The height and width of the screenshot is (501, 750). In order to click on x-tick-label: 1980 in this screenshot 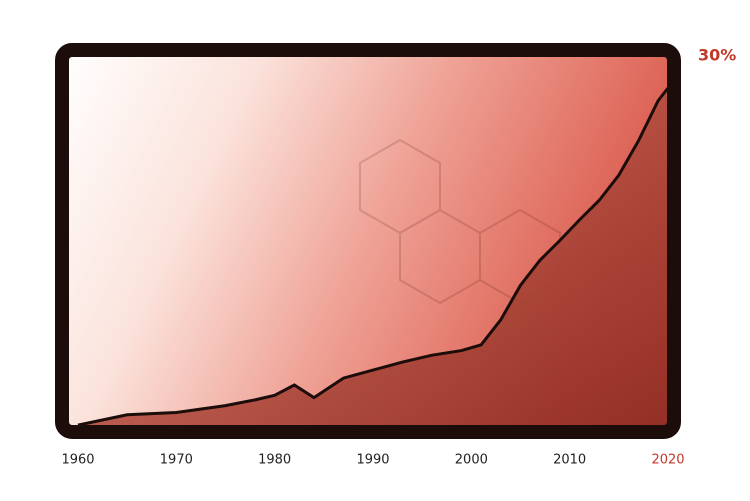, I will do `click(274, 460)`.